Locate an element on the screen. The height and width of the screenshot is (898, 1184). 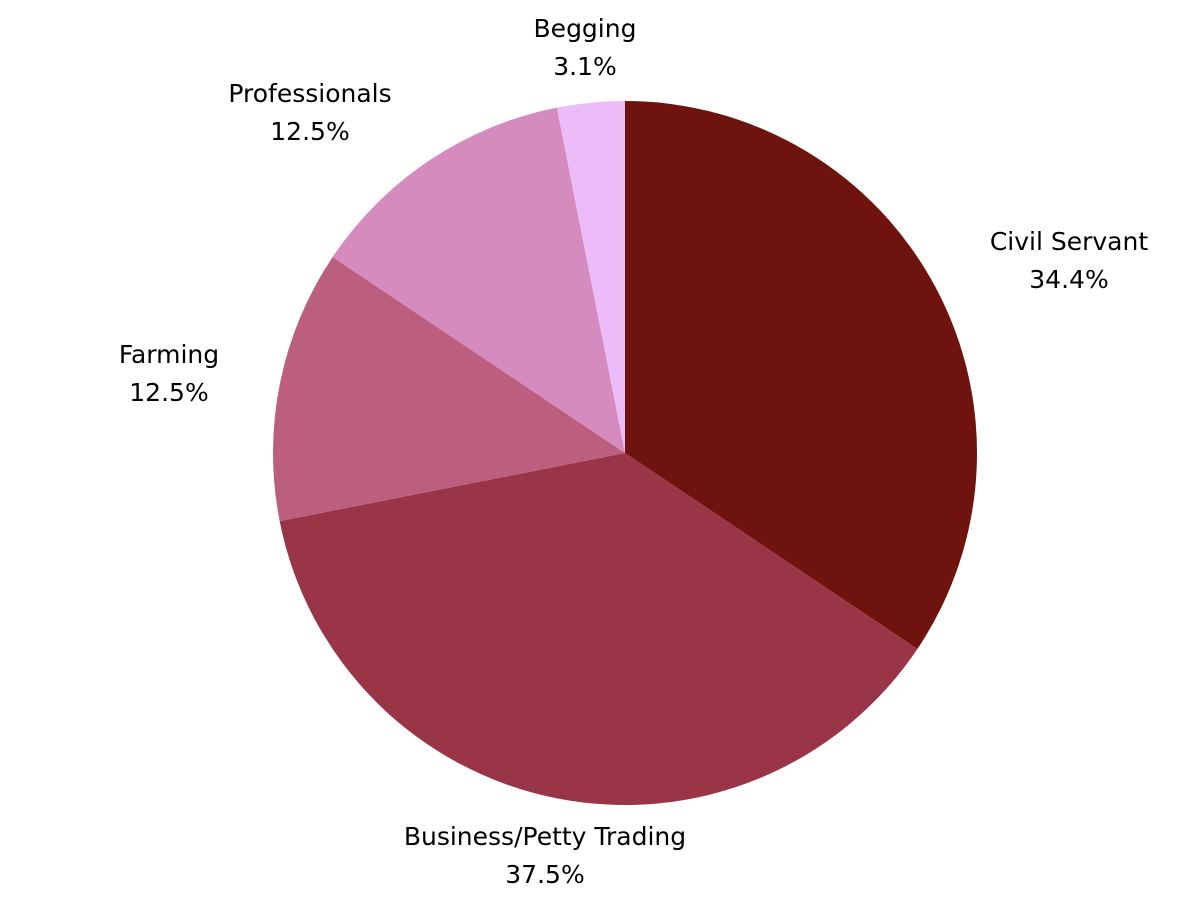
pie-slice-begging is located at coordinates (590, 277).